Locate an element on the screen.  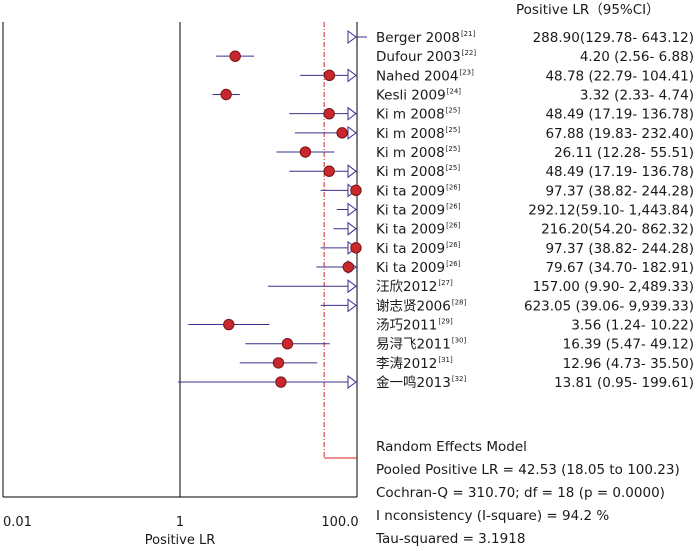
inconsistency-label: I nconsistency (I-square) = 94.2 % is located at coordinates (492, 516).